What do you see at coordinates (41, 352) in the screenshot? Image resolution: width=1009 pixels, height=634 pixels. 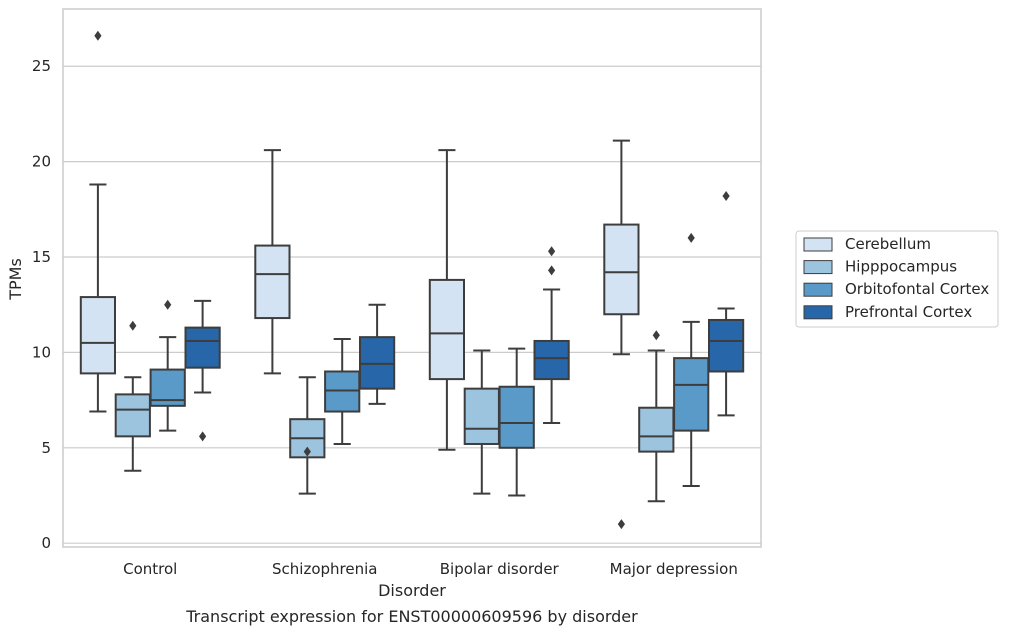 I see `y-tick-label: 10` at bounding box center [41, 352].